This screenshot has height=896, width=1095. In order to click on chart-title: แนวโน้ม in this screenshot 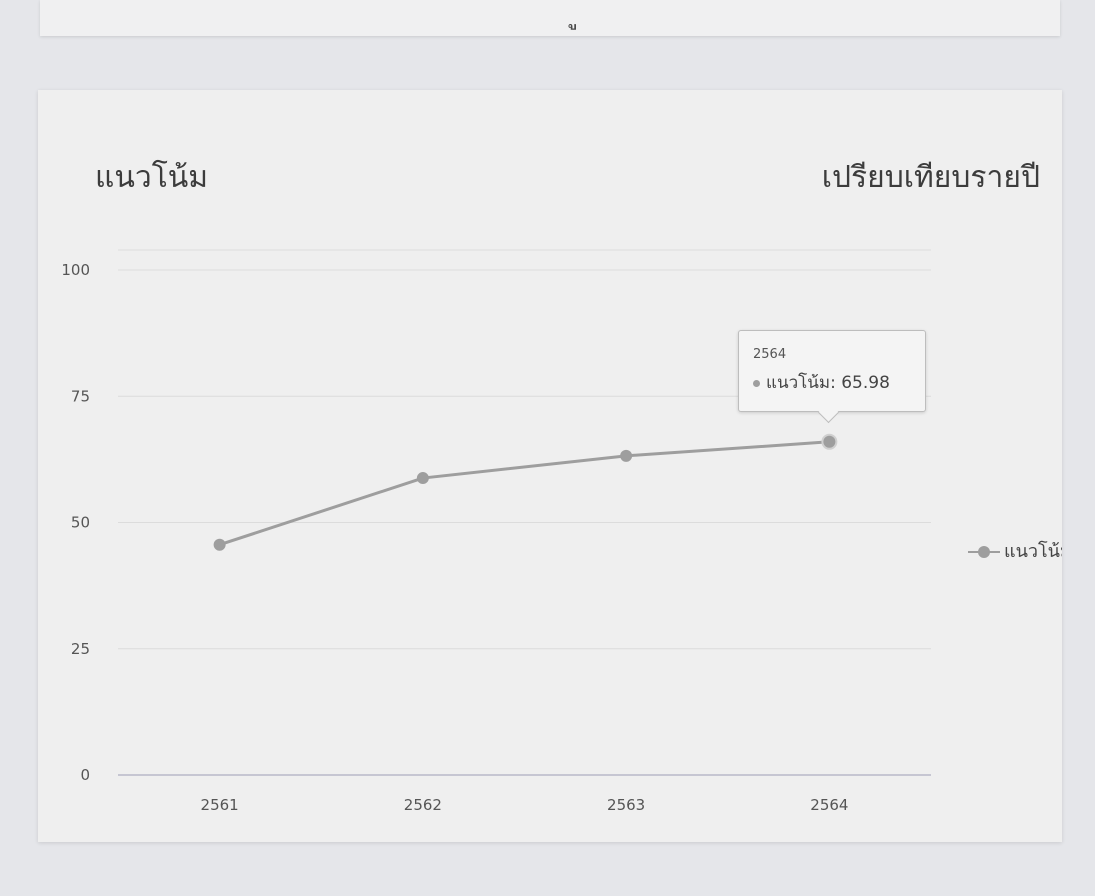, I will do `click(152, 177)`.